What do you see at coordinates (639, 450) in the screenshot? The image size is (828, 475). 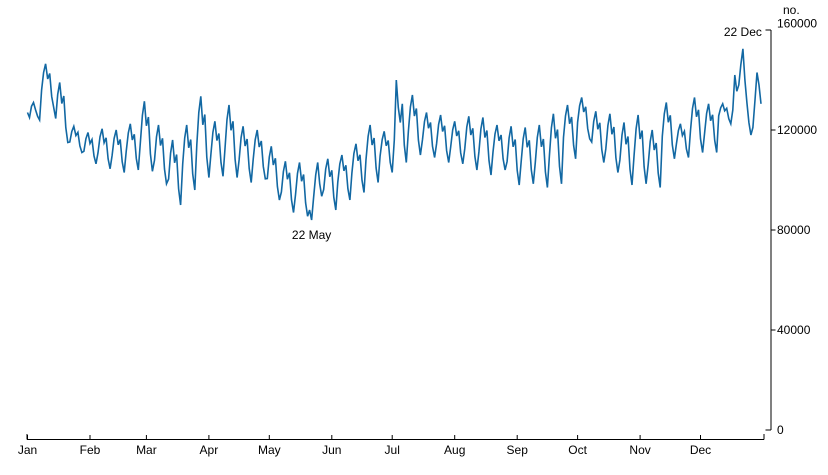 I see `month-label-nov: Nov` at bounding box center [639, 450].